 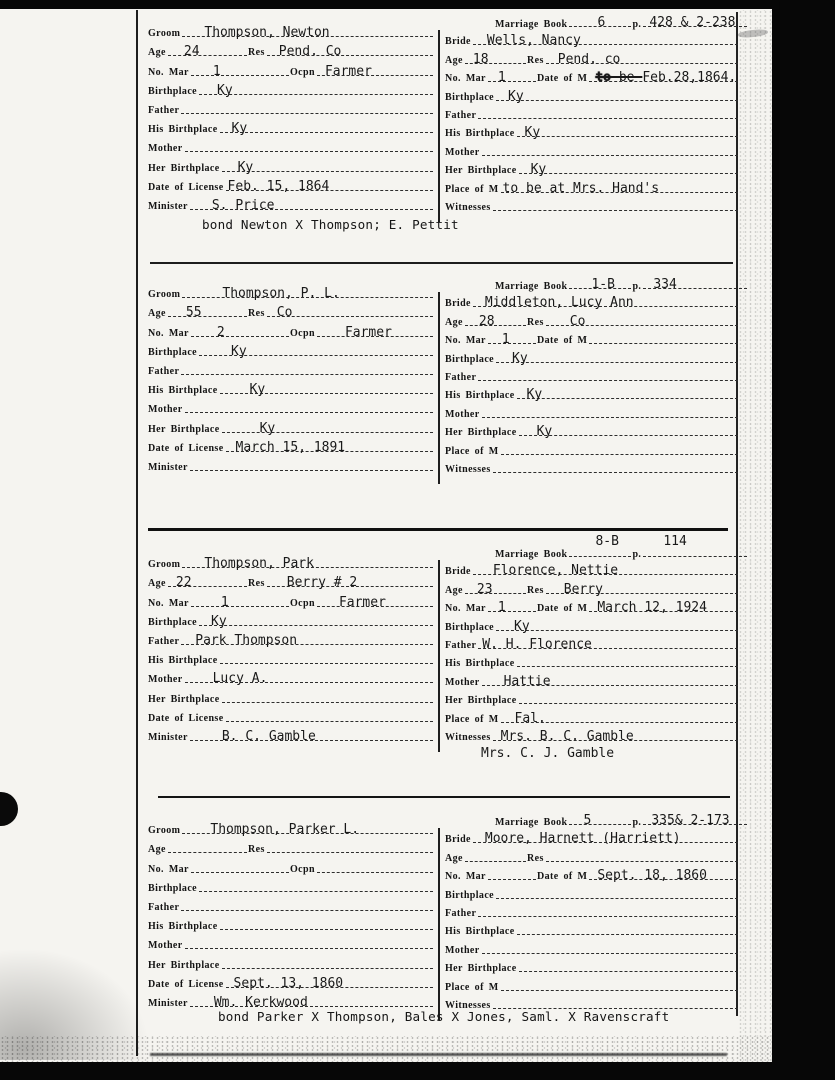 I want to click on ocpn-label: Ocpn, so click(x=302, y=869).